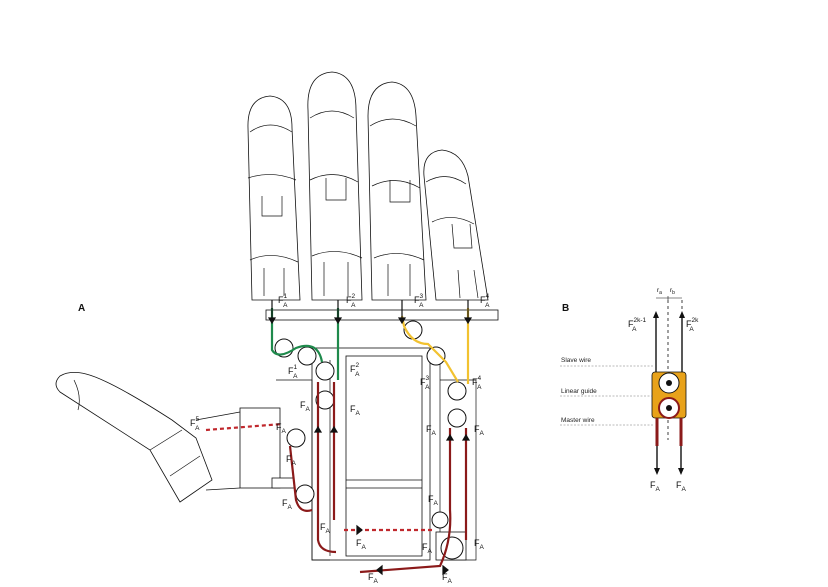 This screenshot has width=828, height=587. Describe the element at coordinates (326, 468) in the screenshot. I see `master-wire-left` at that location.